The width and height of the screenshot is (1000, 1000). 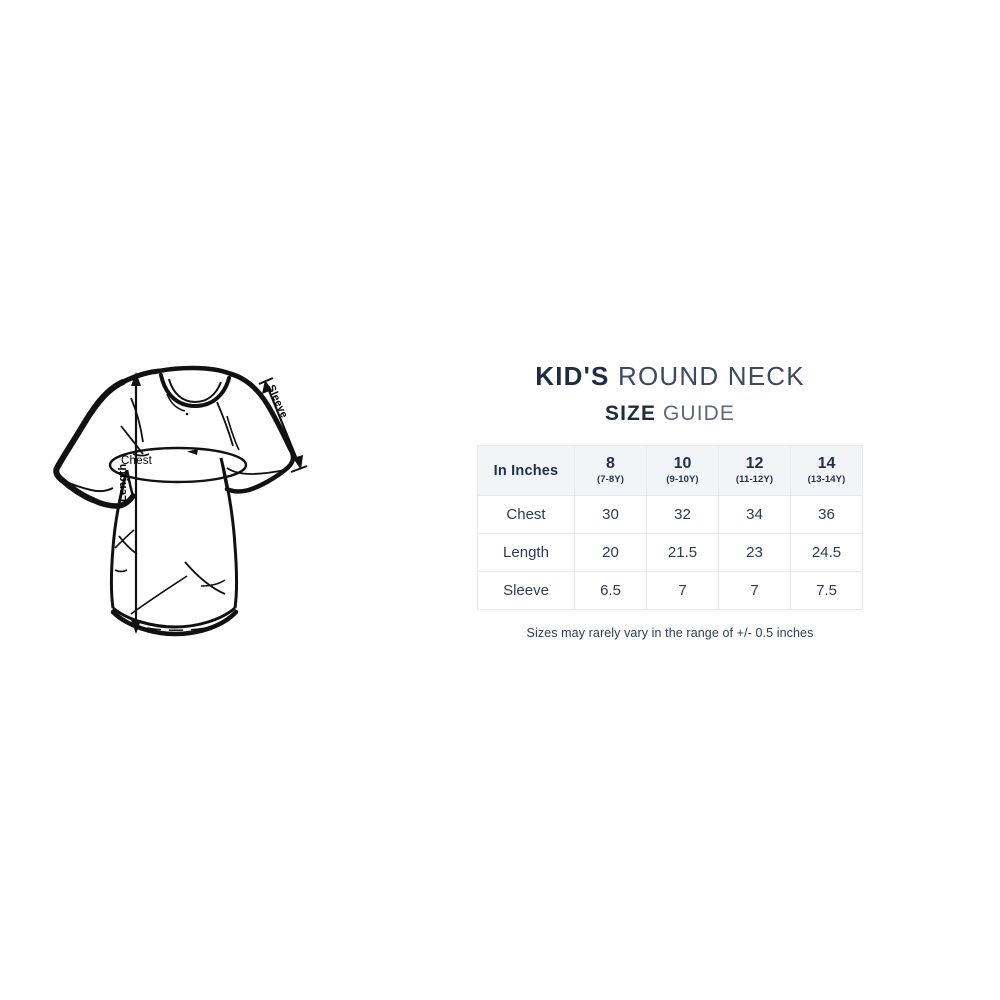 What do you see at coordinates (123, 482) in the screenshot?
I see `length-label: Length` at bounding box center [123, 482].